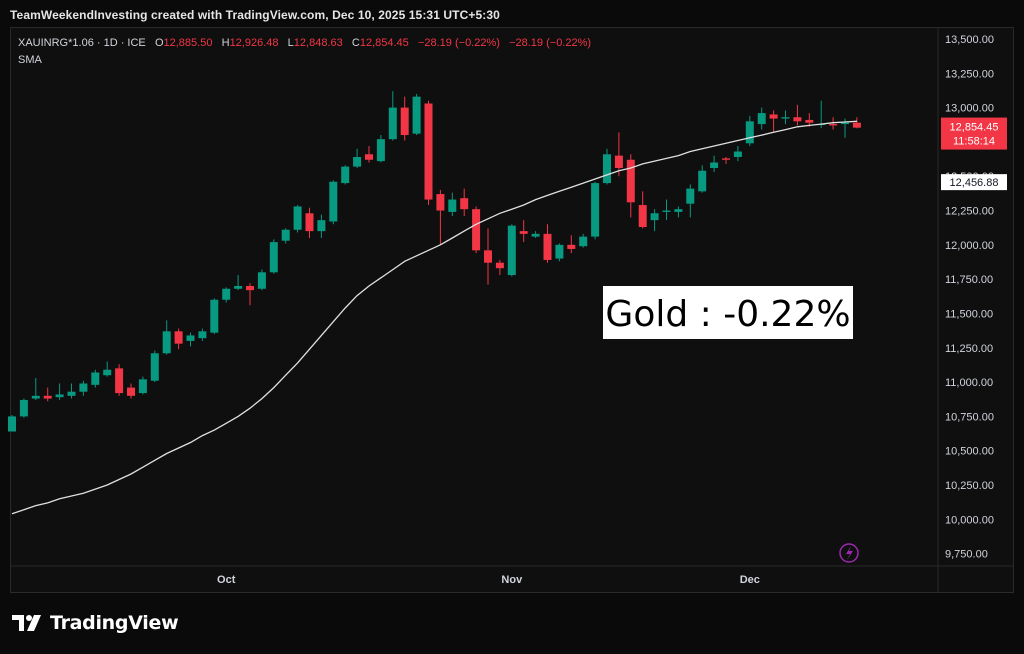 Image resolution: width=1024 pixels, height=654 pixels. What do you see at coordinates (969, 520) in the screenshot?
I see `y-tick-label: 10,000.00` at bounding box center [969, 520].